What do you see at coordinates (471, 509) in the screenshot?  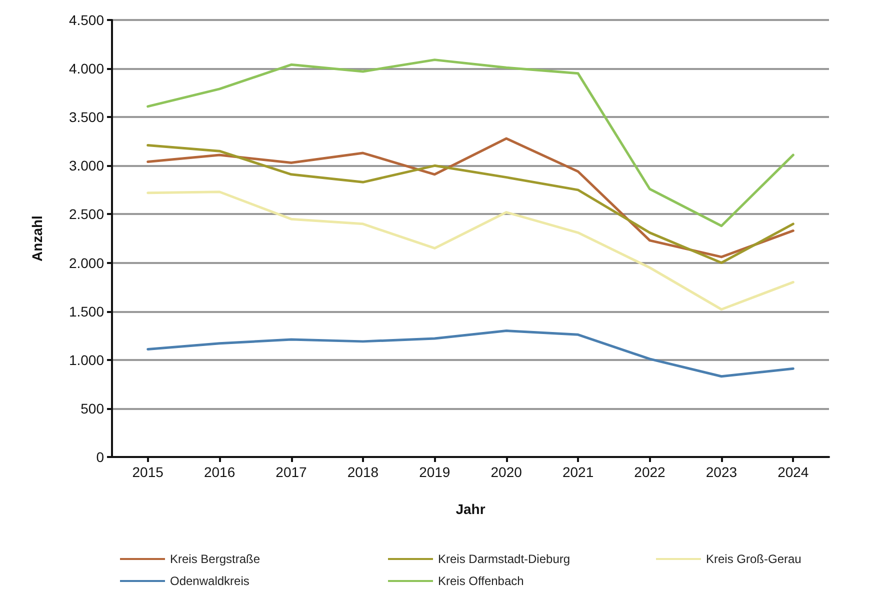 I see `x-axis-title: Jahr` at bounding box center [471, 509].